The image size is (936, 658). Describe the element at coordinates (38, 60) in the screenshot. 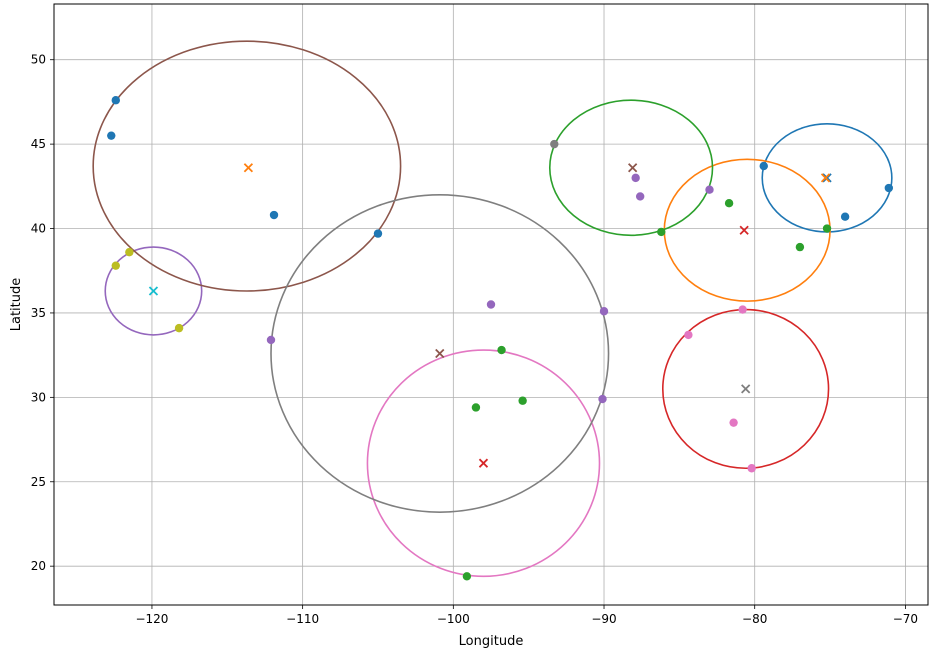

I see `y-tick-label: 50` at that location.